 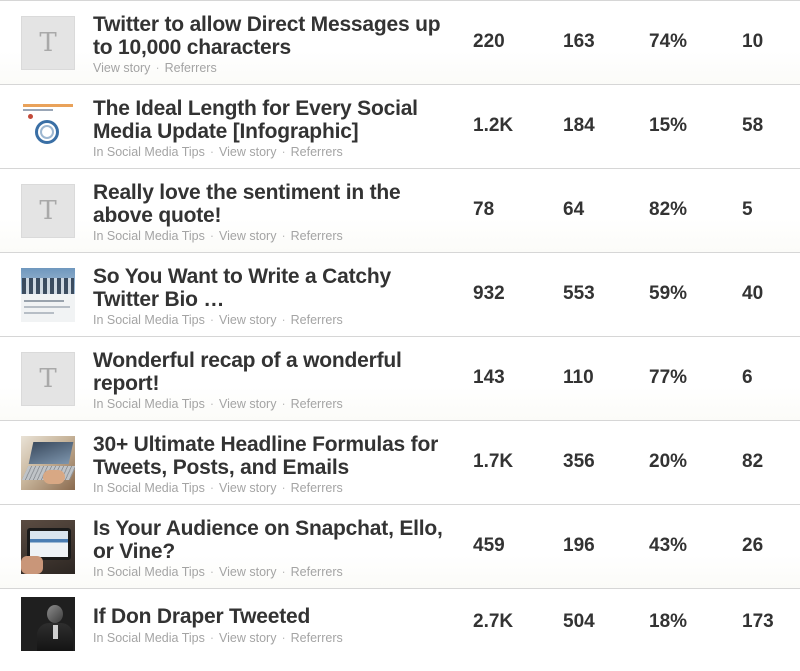 What do you see at coordinates (579, 545) in the screenshot?
I see `stat-reads: 196` at bounding box center [579, 545].